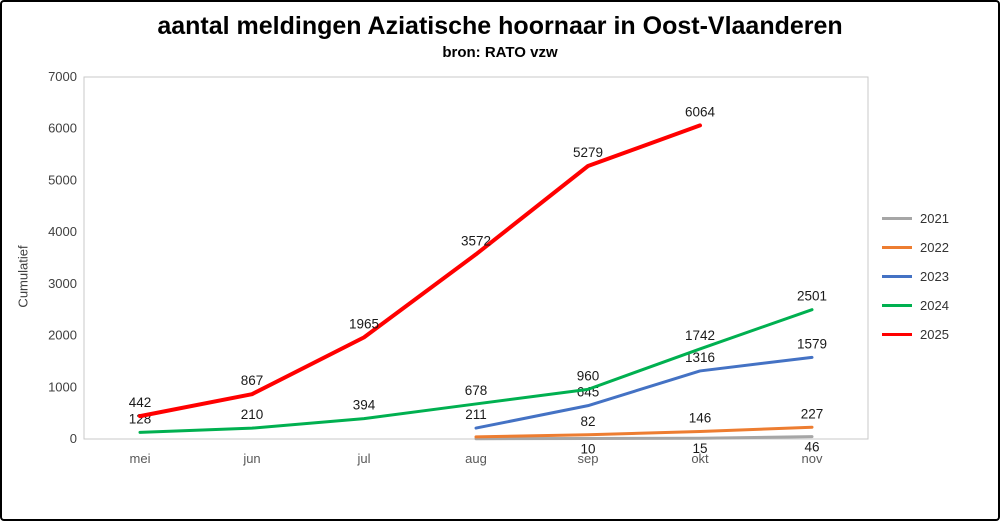  I want to click on data-label-2024: 1742, so click(700, 335).